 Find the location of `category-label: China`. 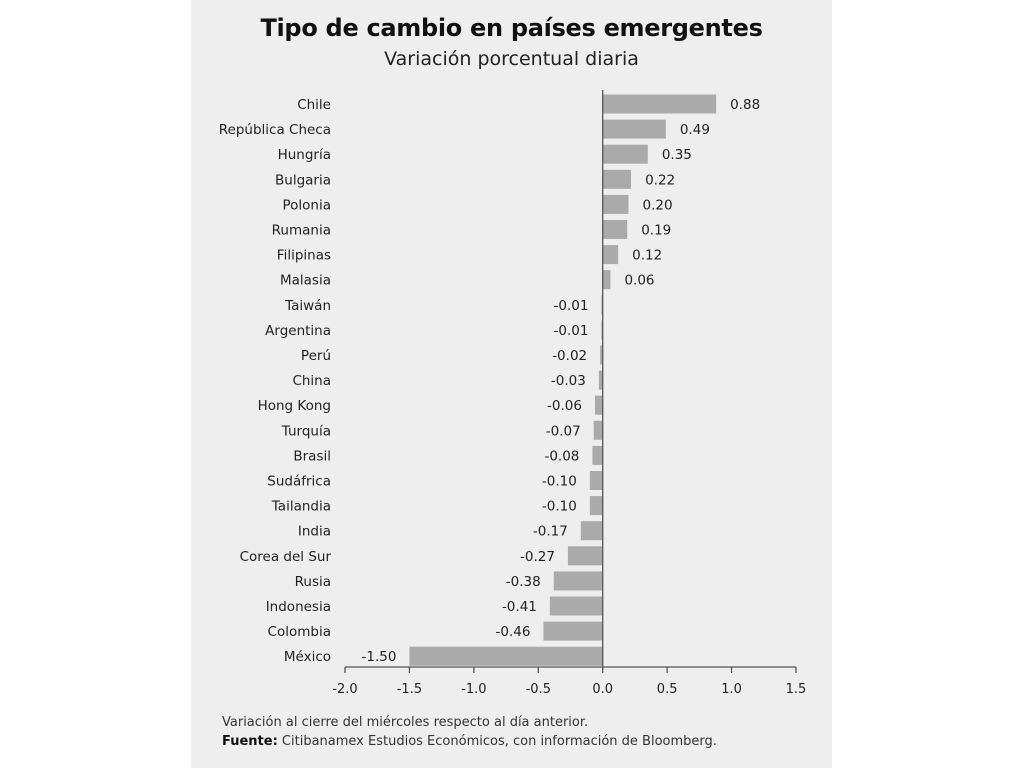

category-label: China is located at coordinates (311, 381).